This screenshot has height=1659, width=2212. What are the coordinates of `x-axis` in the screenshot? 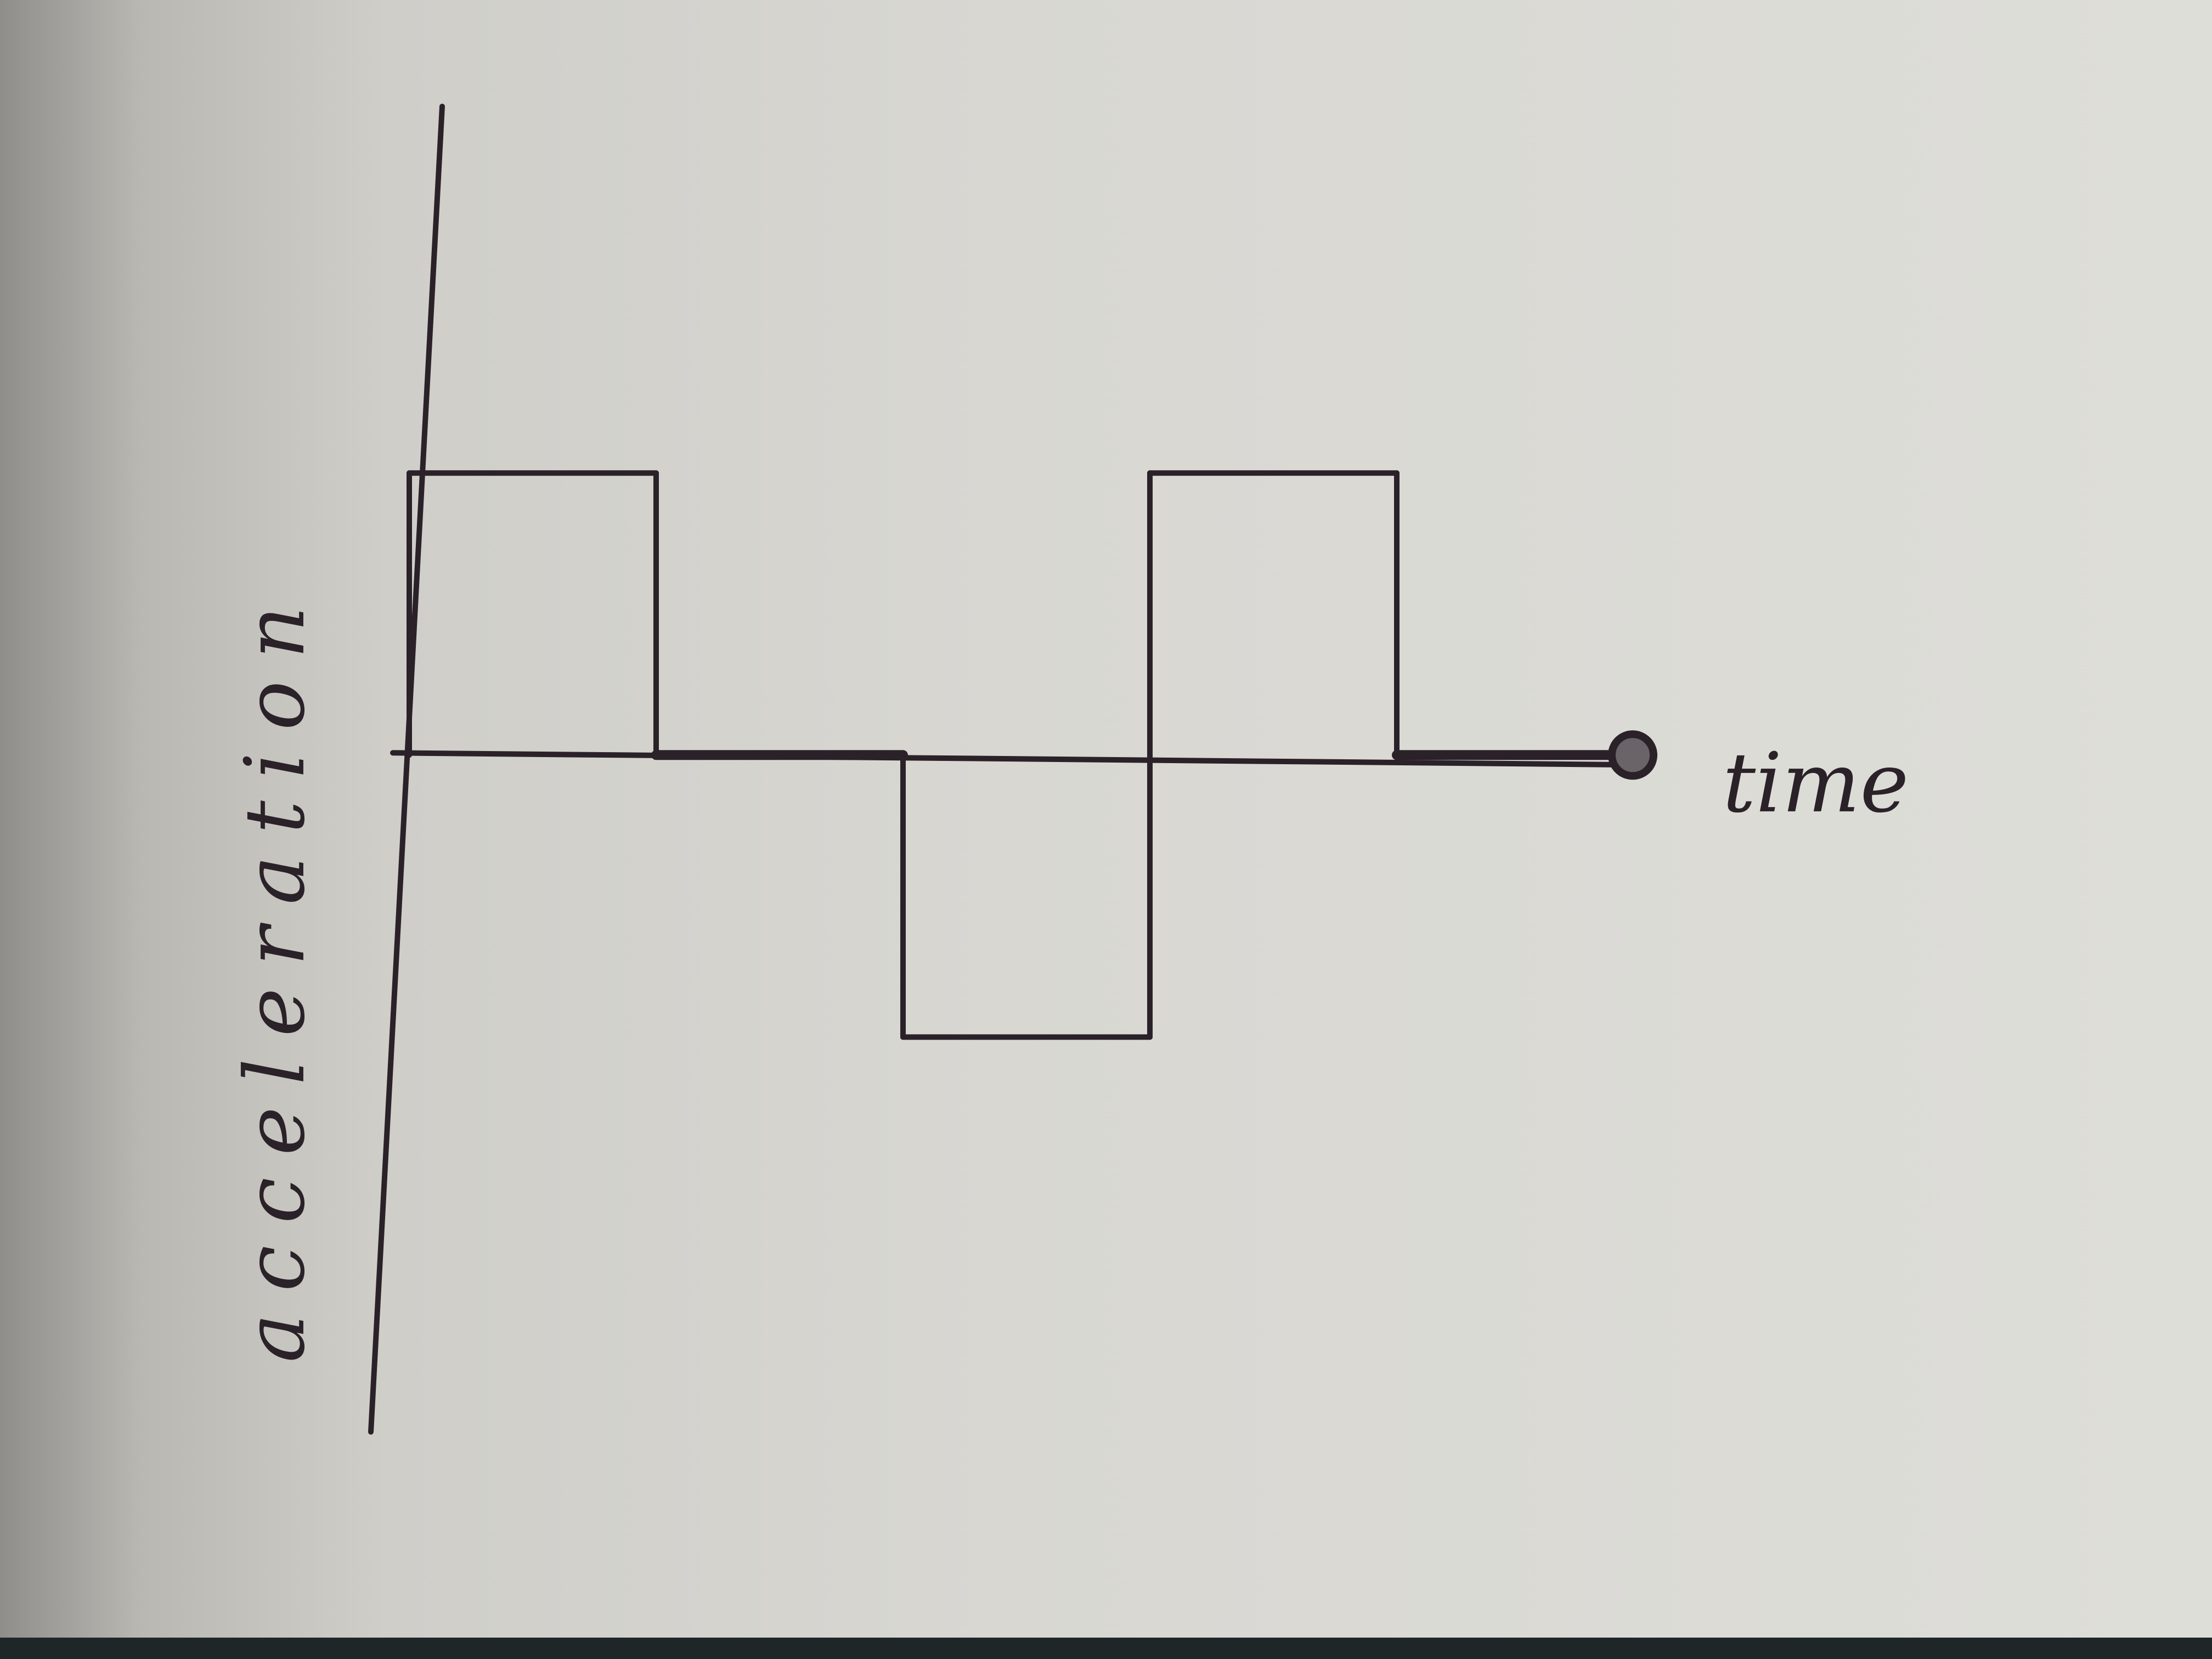 It's located at (1018, 759).